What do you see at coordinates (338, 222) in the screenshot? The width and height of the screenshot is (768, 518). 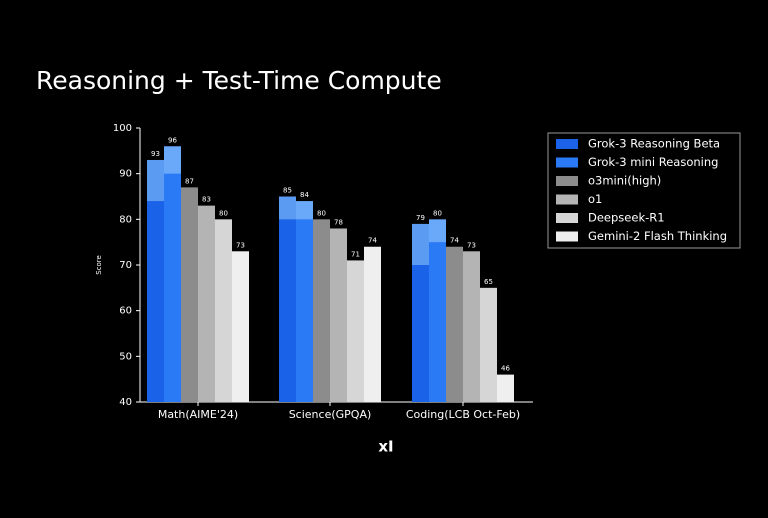 I see `value-label: 78` at bounding box center [338, 222].